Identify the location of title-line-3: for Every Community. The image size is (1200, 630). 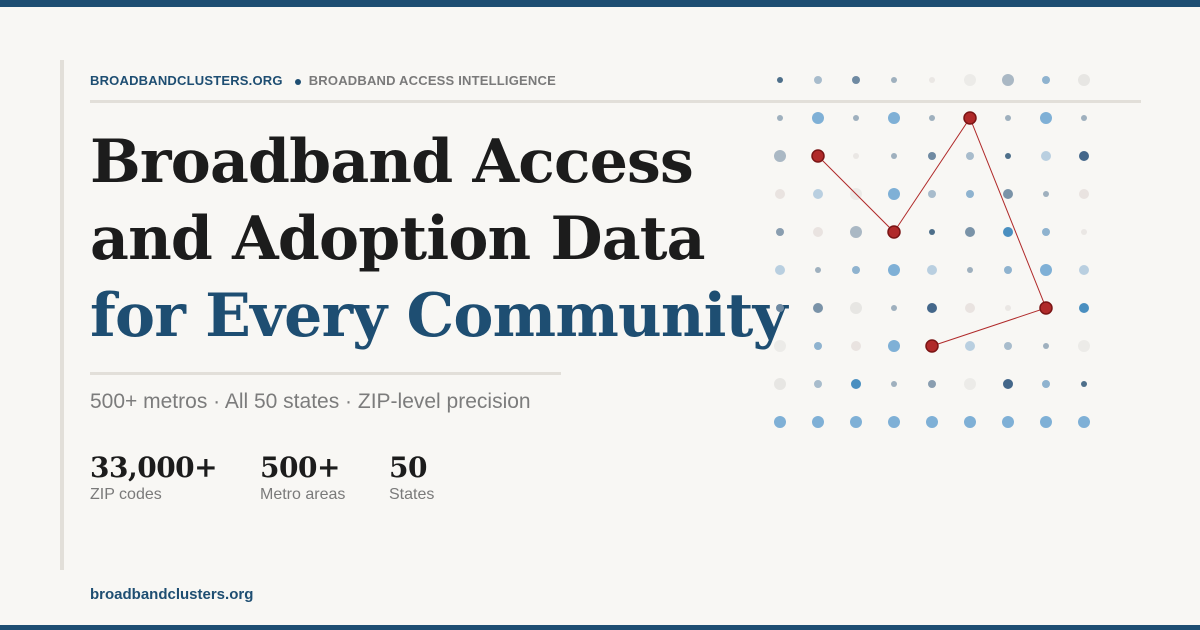
(438, 316).